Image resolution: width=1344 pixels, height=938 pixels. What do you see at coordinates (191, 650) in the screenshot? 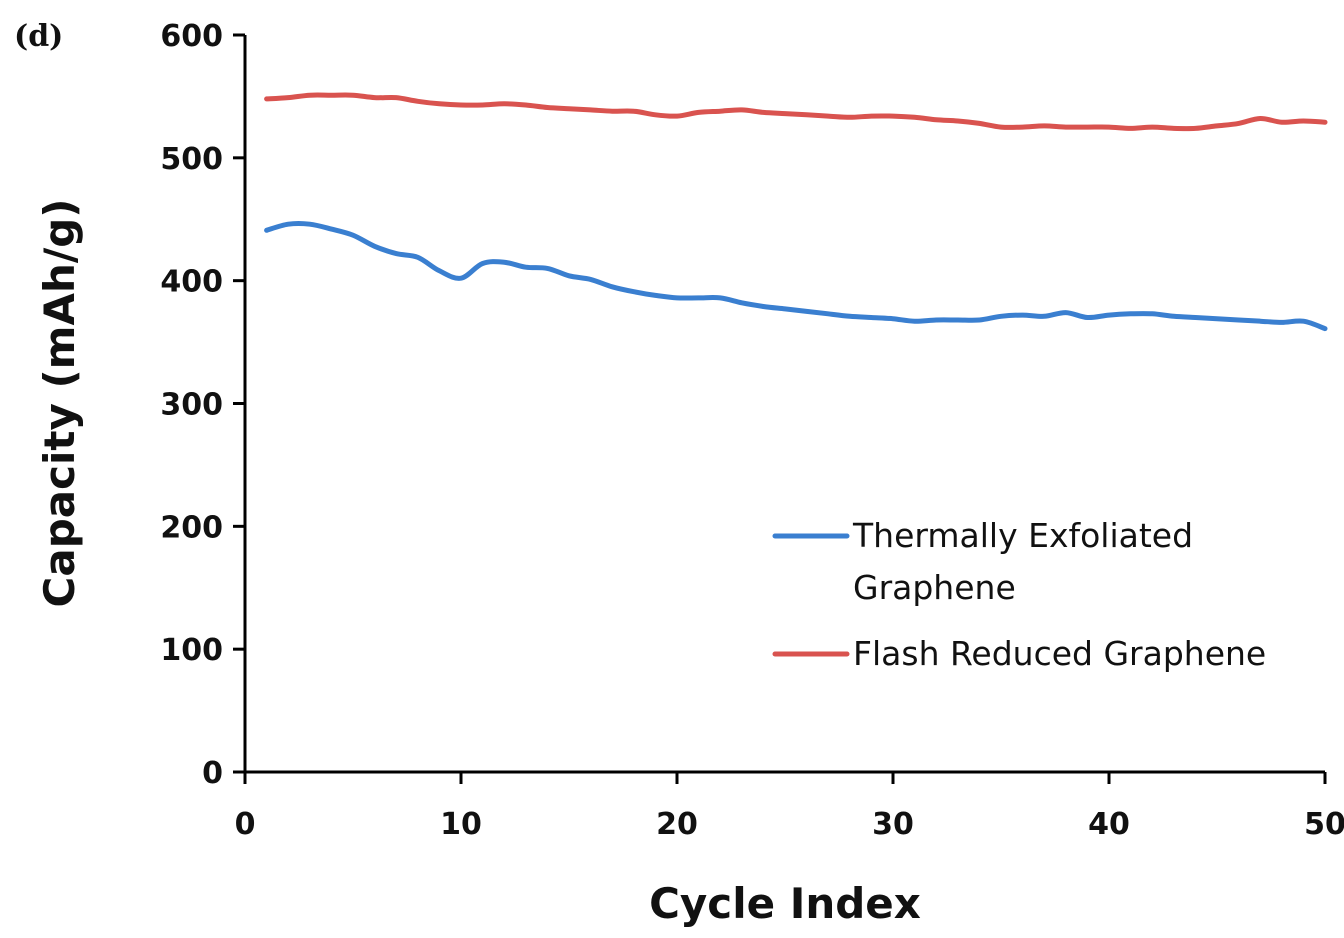
I see `y-tick-label-1: 100` at bounding box center [191, 650].